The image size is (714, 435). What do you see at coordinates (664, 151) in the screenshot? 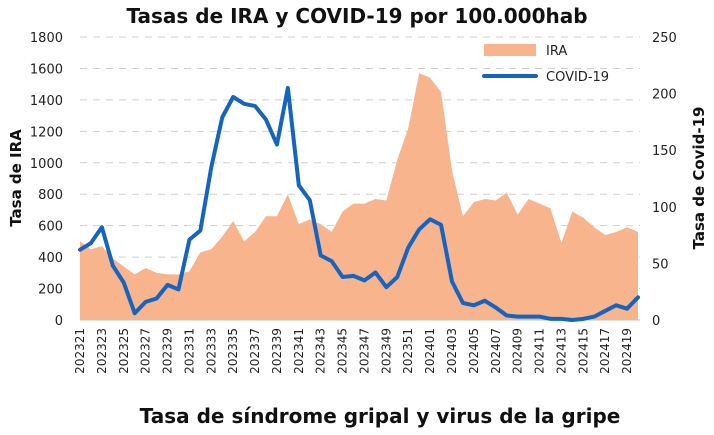
I see `right-tick-label: 150` at bounding box center [664, 151].